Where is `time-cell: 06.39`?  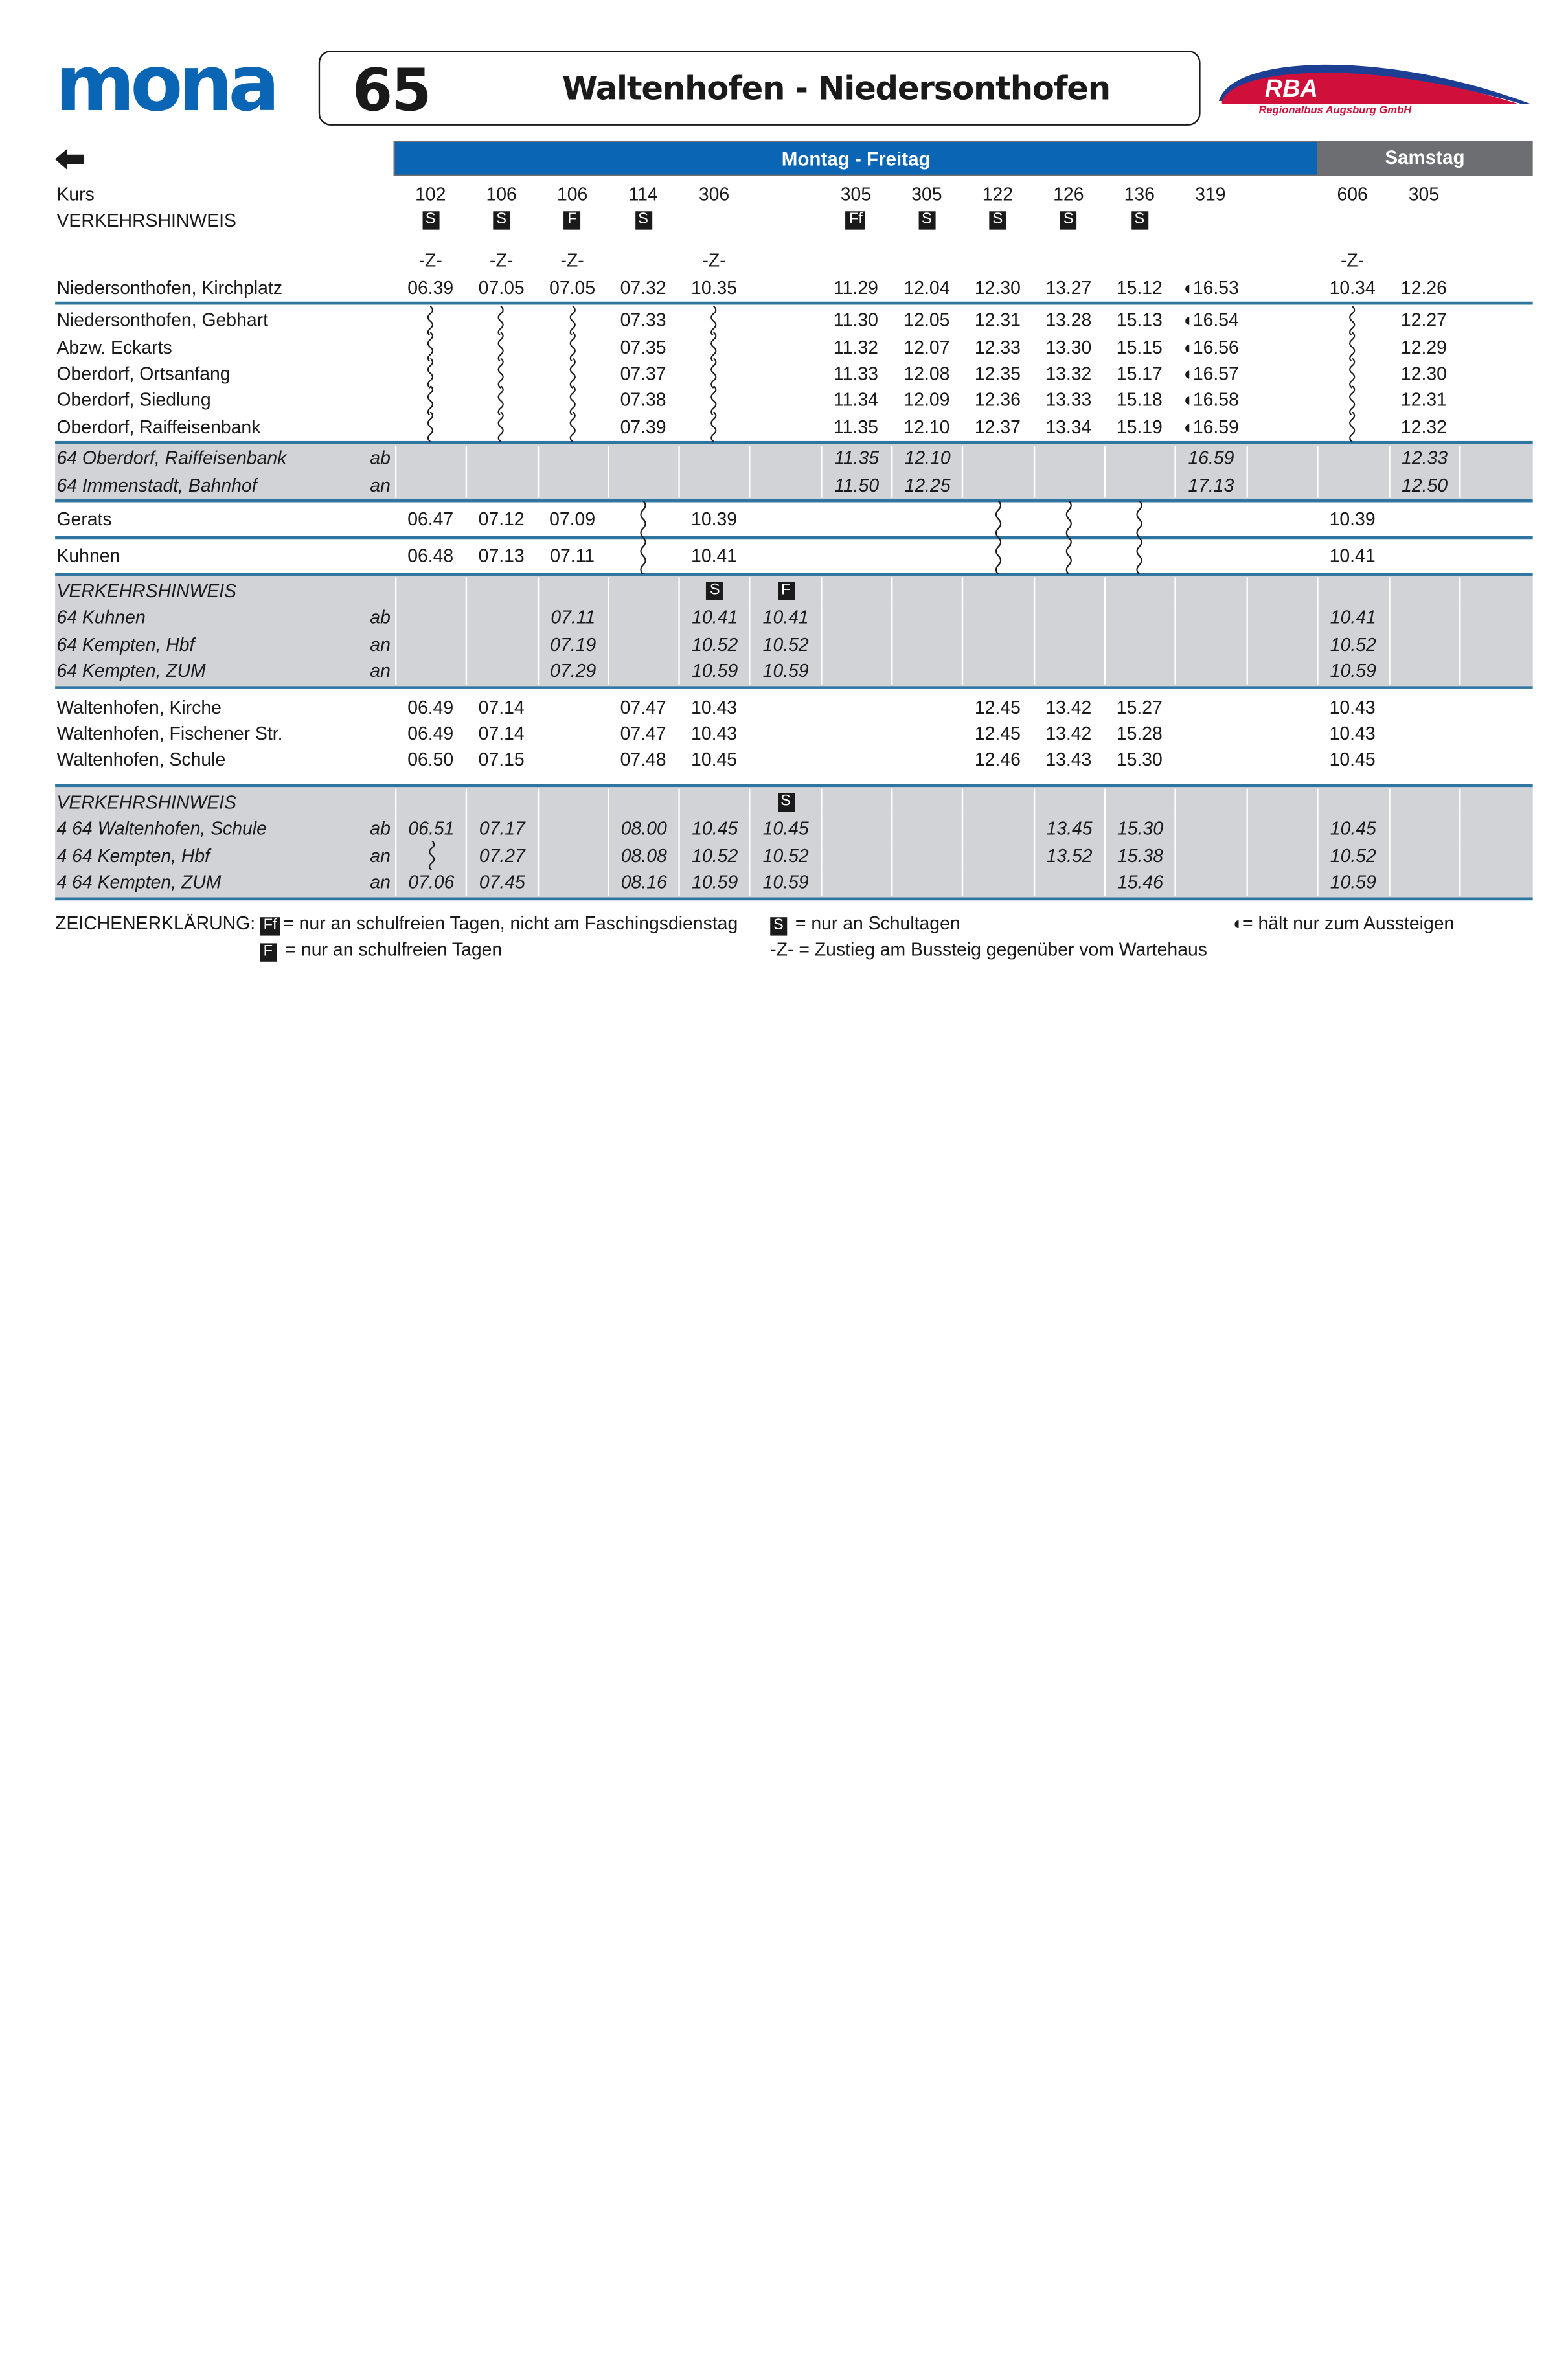
time-cell: 06.39 is located at coordinates (431, 288).